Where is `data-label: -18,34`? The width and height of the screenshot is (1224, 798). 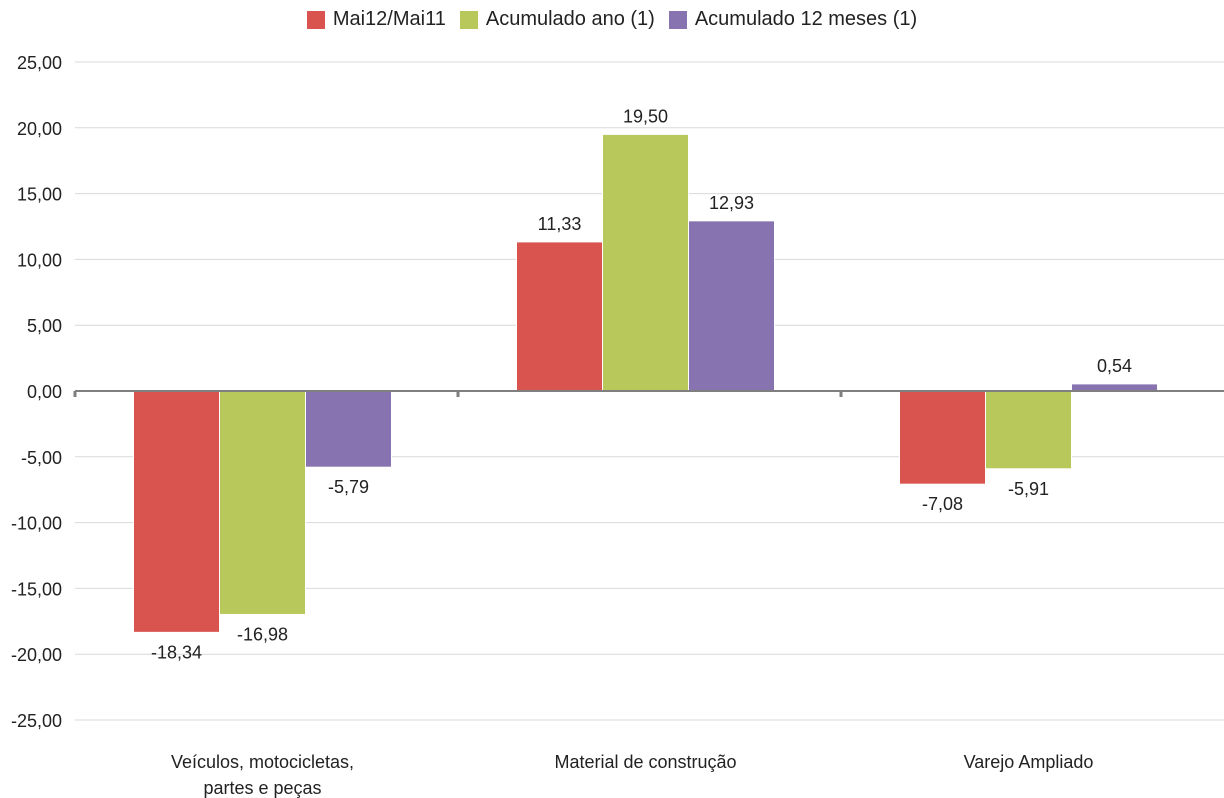
data-label: -18,34 is located at coordinates (176, 652).